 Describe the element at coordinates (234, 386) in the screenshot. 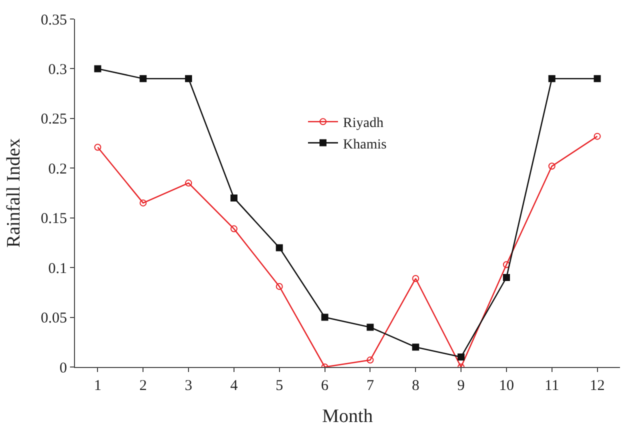

I see `x-tick-label: 4` at that location.